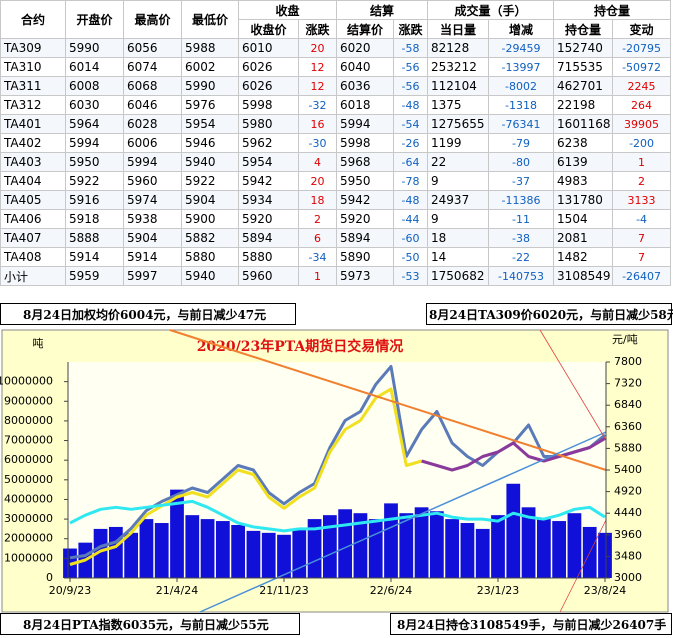 This screenshot has width=673, height=638. What do you see at coordinates (210, 181) in the screenshot?
I see `table-cell: 5922` at bounding box center [210, 181].